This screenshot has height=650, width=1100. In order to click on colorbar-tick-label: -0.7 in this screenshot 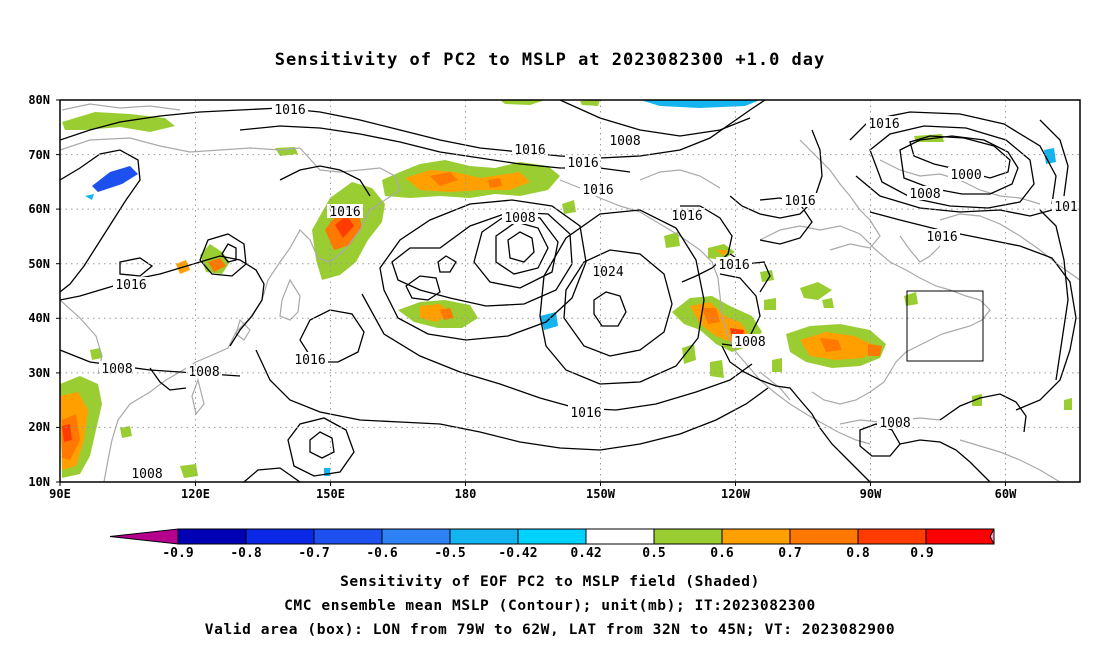, I will do `click(313, 553)`.